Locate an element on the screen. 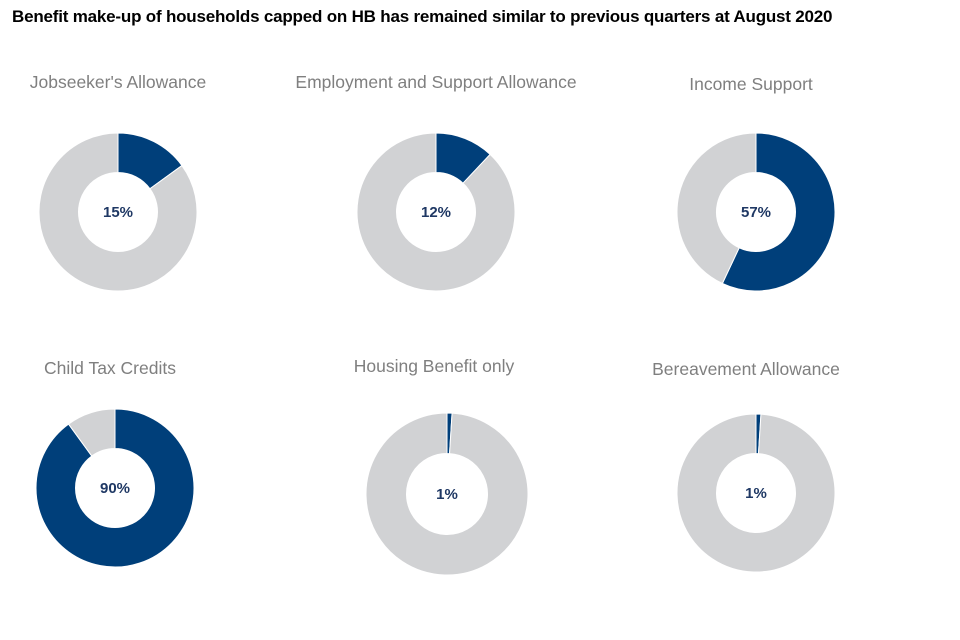  donut-data-label: 12% is located at coordinates (436, 212).